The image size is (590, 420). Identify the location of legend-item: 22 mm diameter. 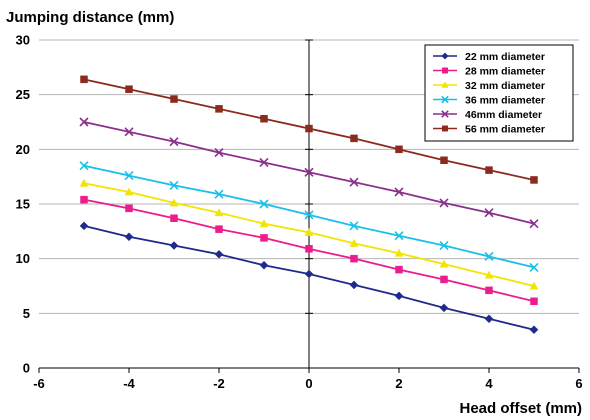
(489, 57).